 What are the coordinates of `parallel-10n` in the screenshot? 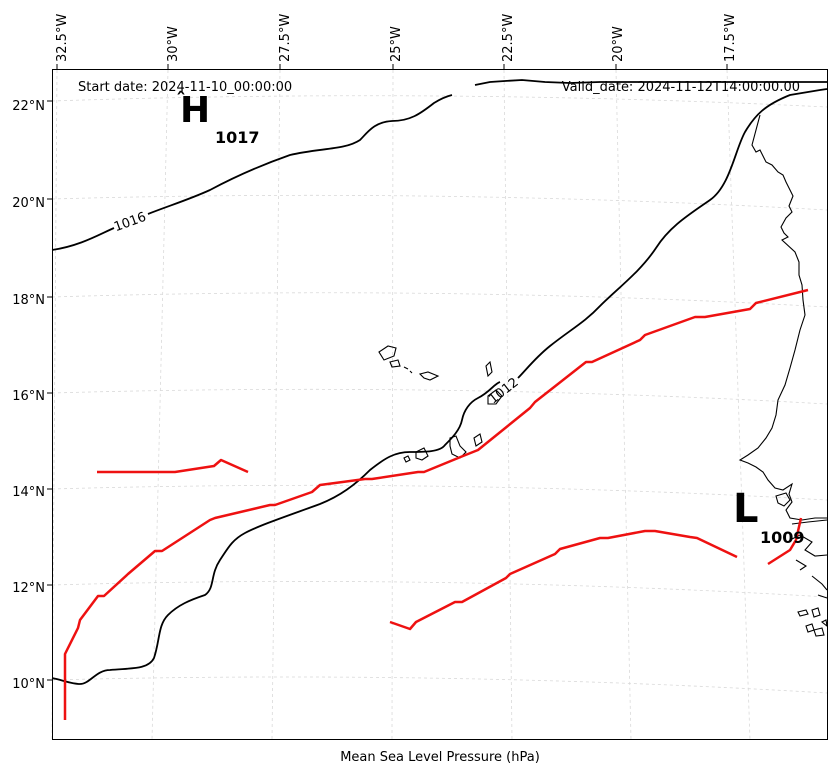 It's located at (439, 685).